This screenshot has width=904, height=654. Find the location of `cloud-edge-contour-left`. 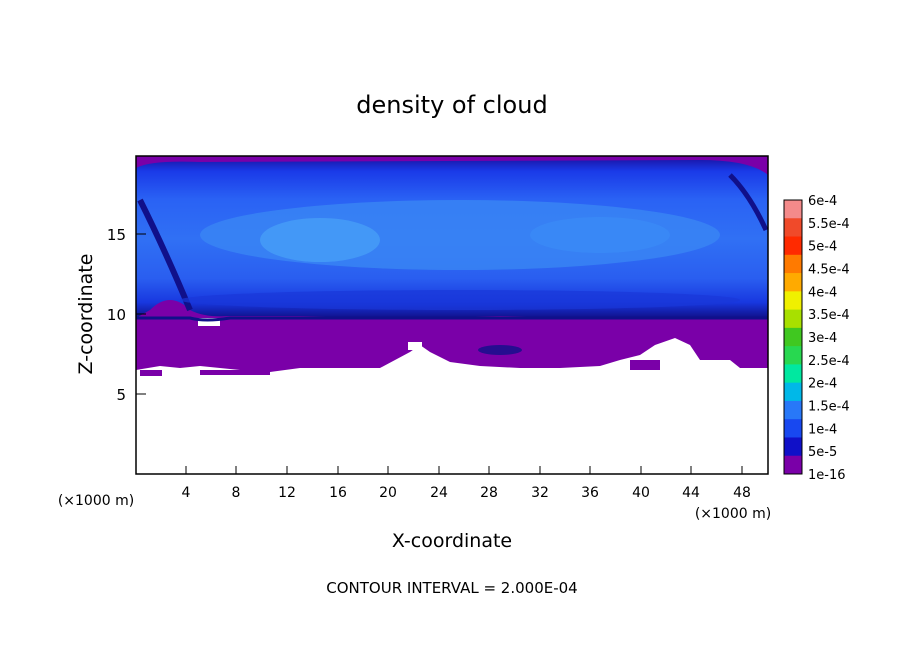

cloud-edge-contour-left is located at coordinates (165, 255).